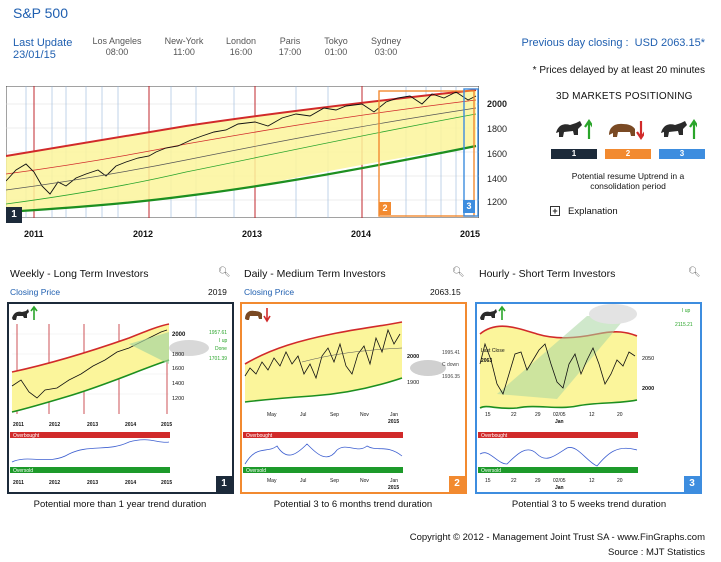 This screenshot has width=721, height=562. What do you see at coordinates (514, 415) in the screenshot?
I see `x-label: 22` at bounding box center [514, 415].